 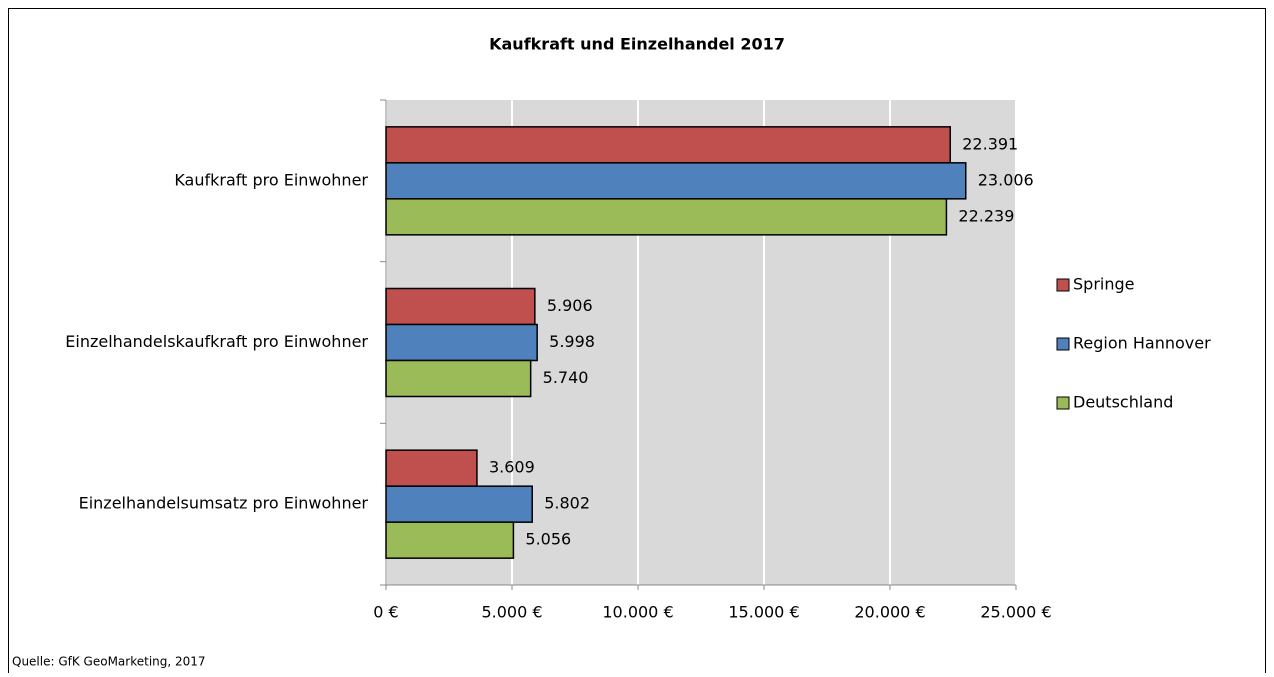 What do you see at coordinates (1015, 612) in the screenshot?
I see `x-tick-label: 25.000 €` at bounding box center [1015, 612].